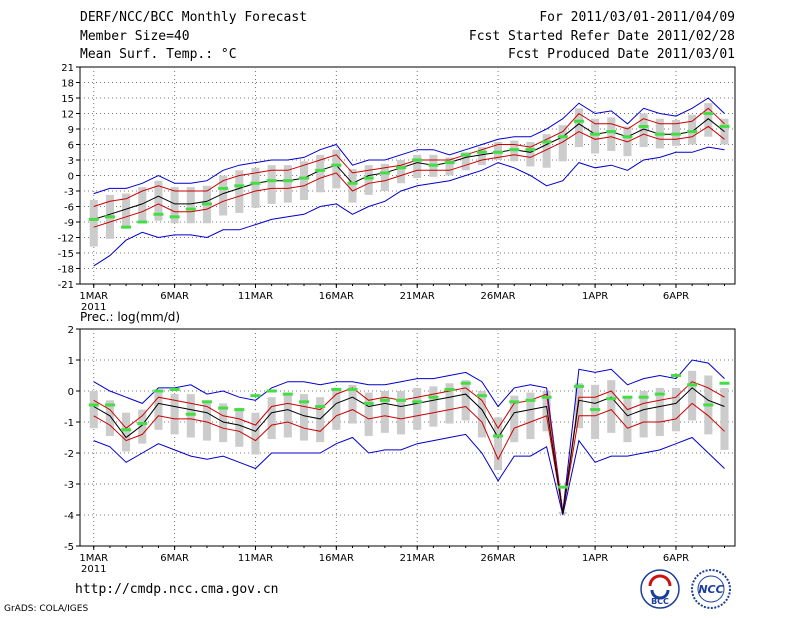 The height and width of the screenshot is (618, 800). Describe the element at coordinates (71, 392) in the screenshot. I see `prec-y-tick-label: 0` at that location.